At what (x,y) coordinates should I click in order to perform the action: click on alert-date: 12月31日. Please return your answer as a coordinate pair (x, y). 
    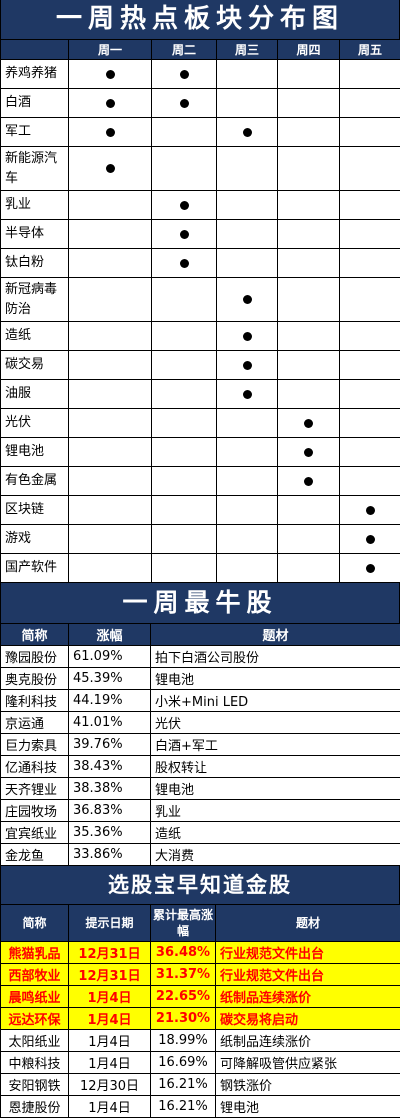
    Looking at the image, I should click on (110, 975).